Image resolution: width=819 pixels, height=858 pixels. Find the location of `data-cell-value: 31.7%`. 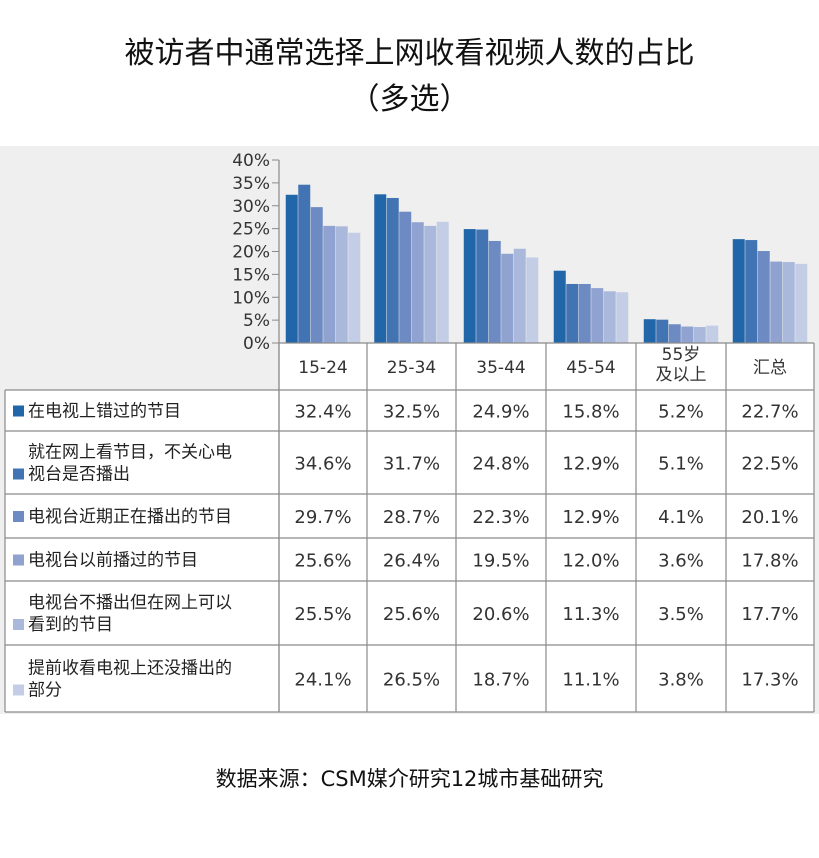

data-cell-value: 31.7% is located at coordinates (411, 464).